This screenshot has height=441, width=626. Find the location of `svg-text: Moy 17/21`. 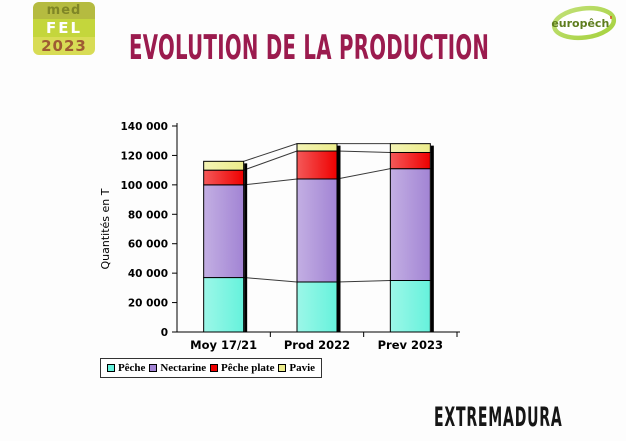

svg-text: Moy 17/21 is located at coordinates (223, 345).